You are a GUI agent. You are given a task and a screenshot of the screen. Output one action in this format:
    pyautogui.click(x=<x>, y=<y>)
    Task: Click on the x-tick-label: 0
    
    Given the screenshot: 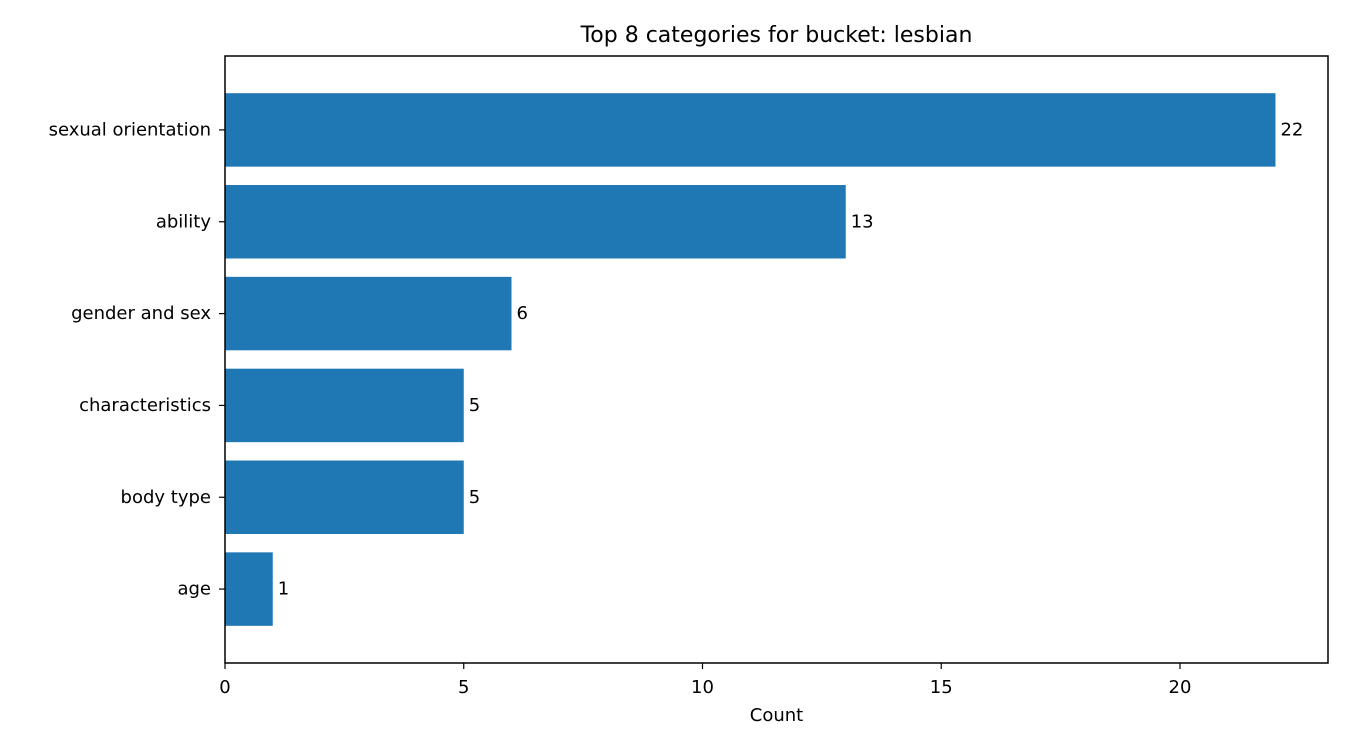 What is the action you would take?
    pyautogui.click(x=224, y=687)
    